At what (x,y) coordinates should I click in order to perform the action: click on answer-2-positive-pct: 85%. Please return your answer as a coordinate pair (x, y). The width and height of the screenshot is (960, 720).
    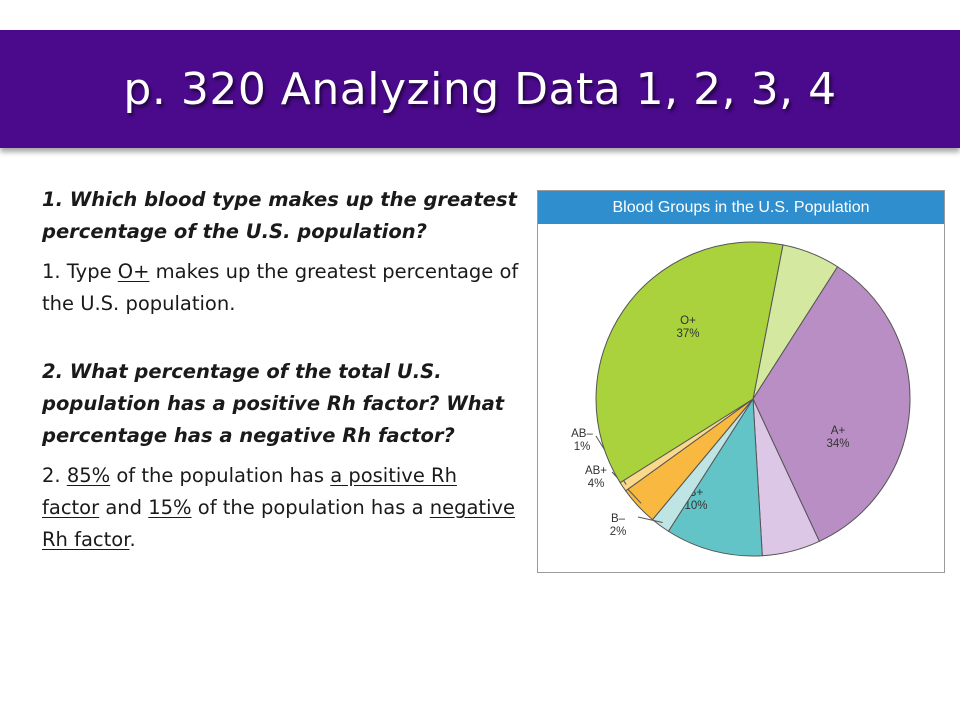
    Looking at the image, I should click on (88, 475).